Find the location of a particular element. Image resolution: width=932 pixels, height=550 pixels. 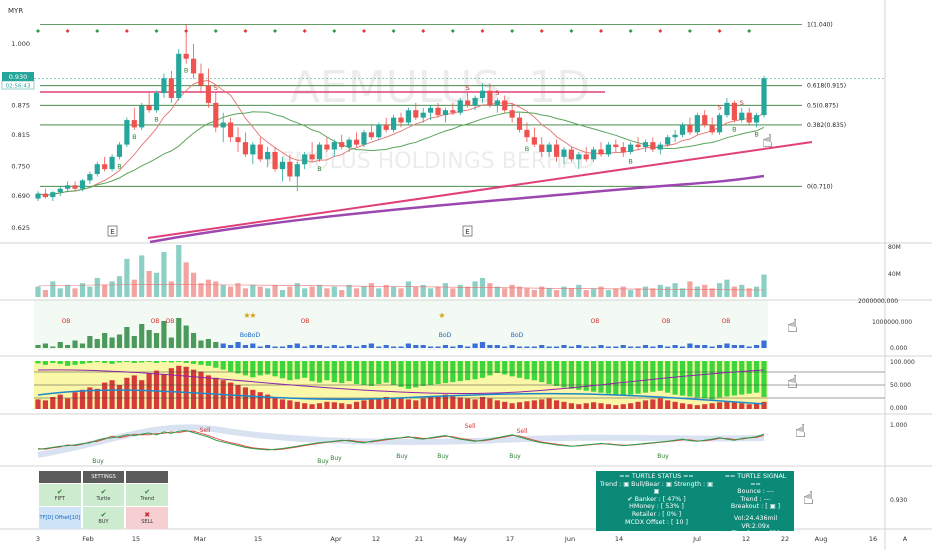

volume-average is located at coordinates (401, 287).